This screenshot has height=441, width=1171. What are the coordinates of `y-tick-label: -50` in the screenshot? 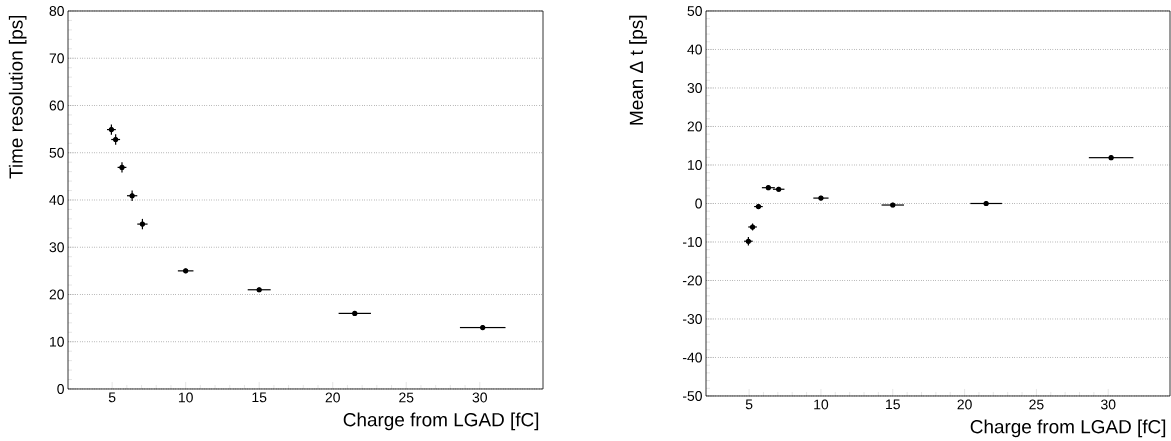 It's located at (692, 396).